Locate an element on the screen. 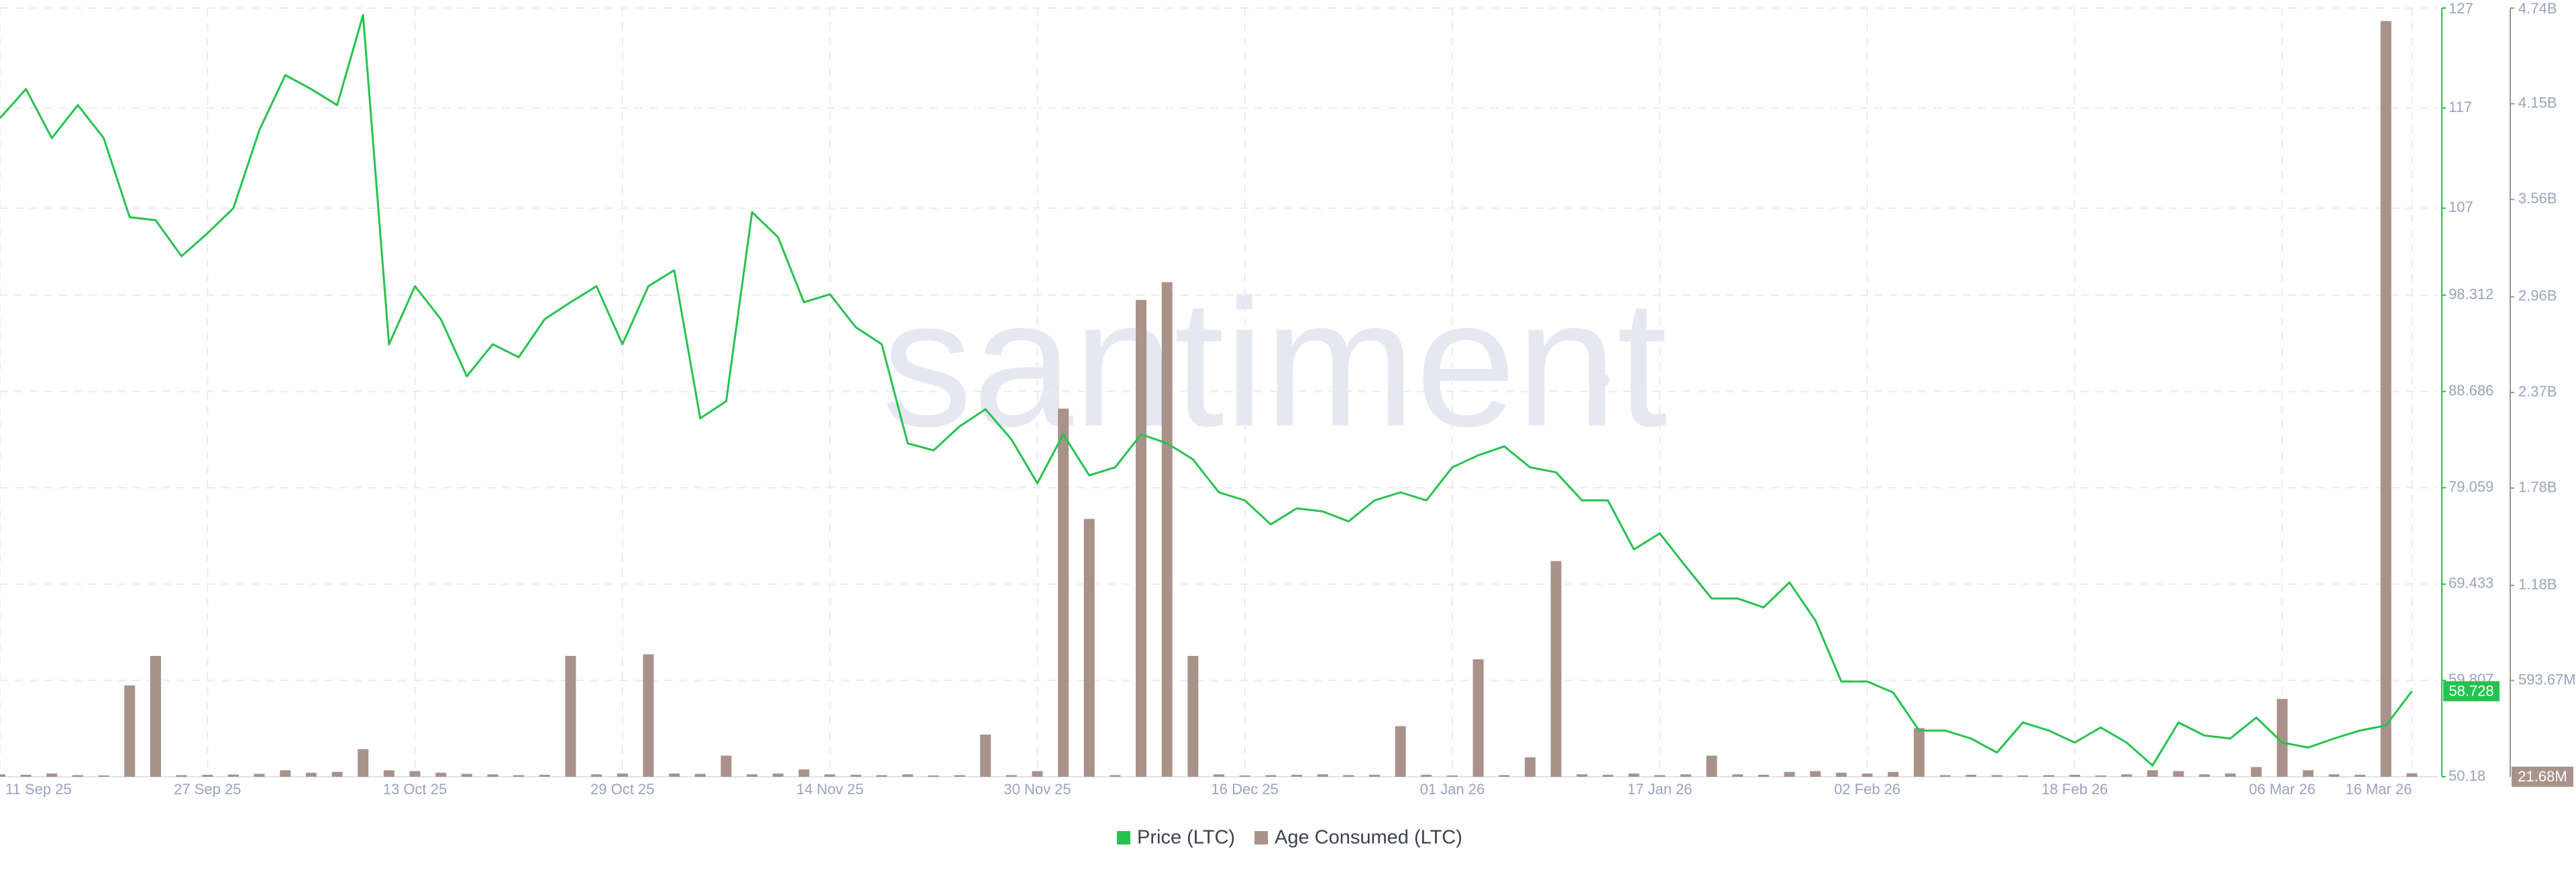  bar-badge-label: 21.68M is located at coordinates (2542, 776).